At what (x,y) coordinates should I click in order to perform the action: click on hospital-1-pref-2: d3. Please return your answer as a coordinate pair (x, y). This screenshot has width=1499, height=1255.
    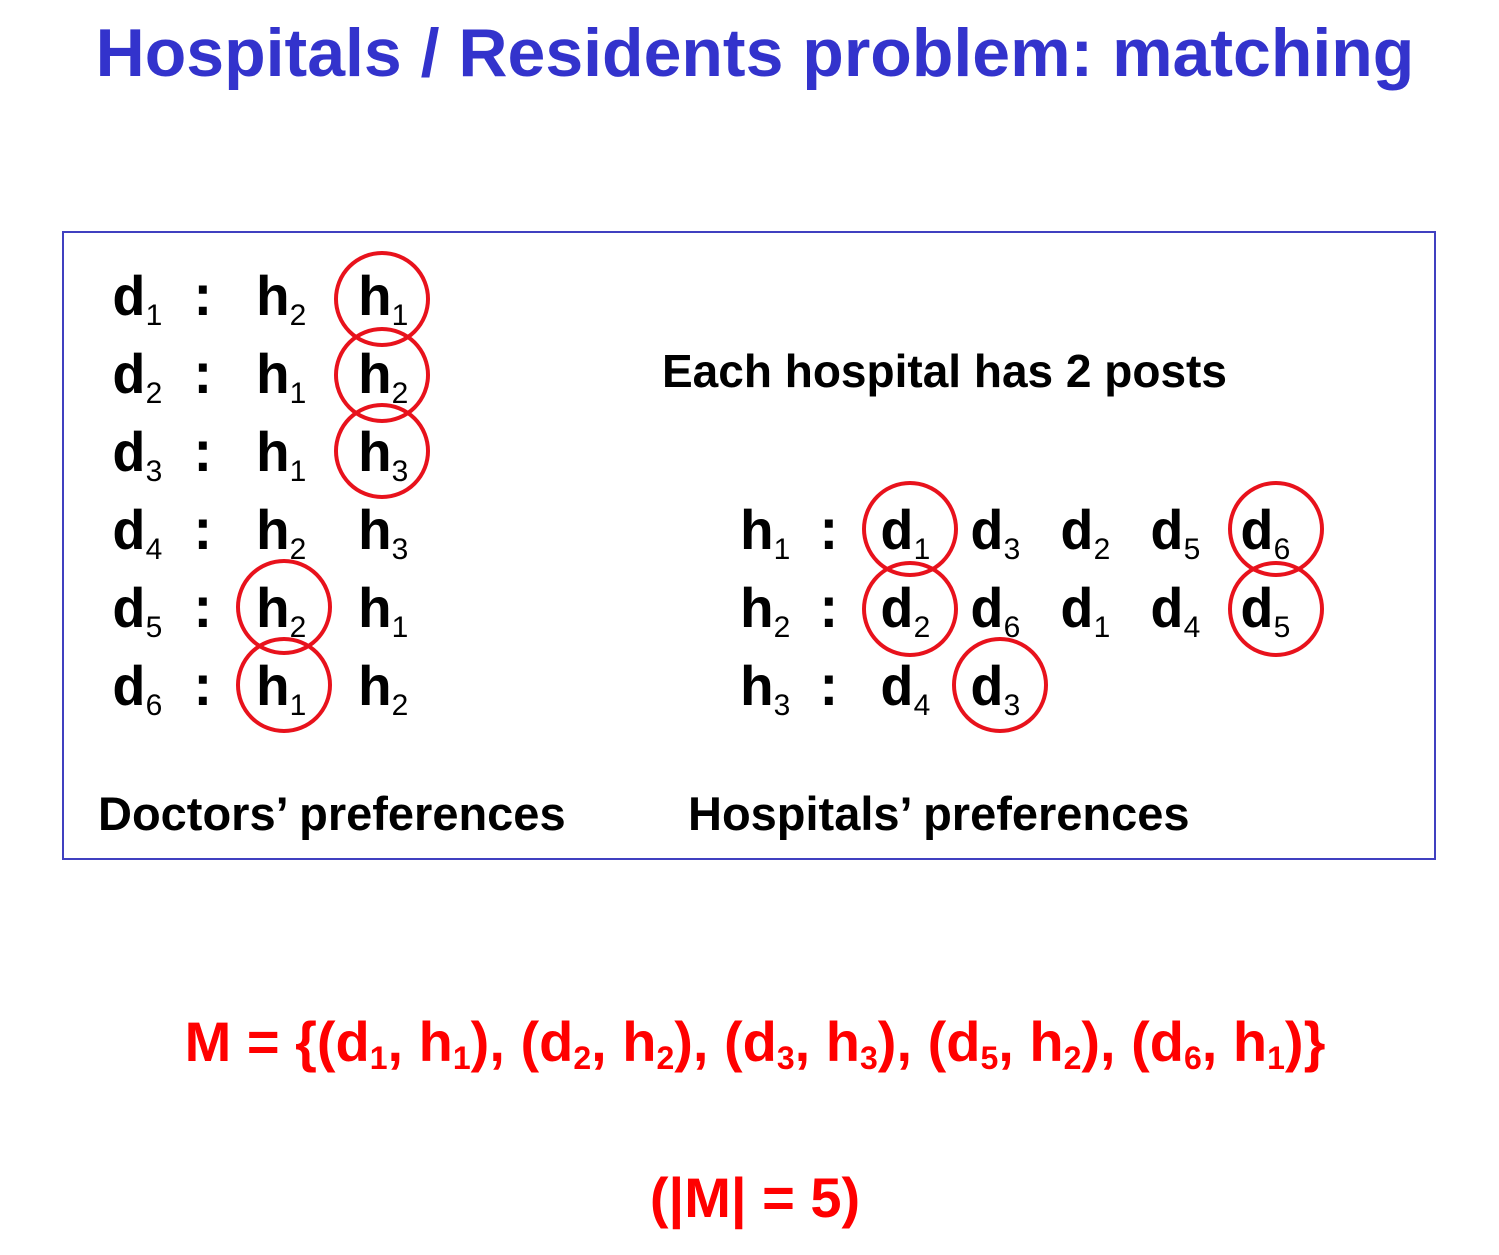
    Looking at the image, I should click on (995, 534).